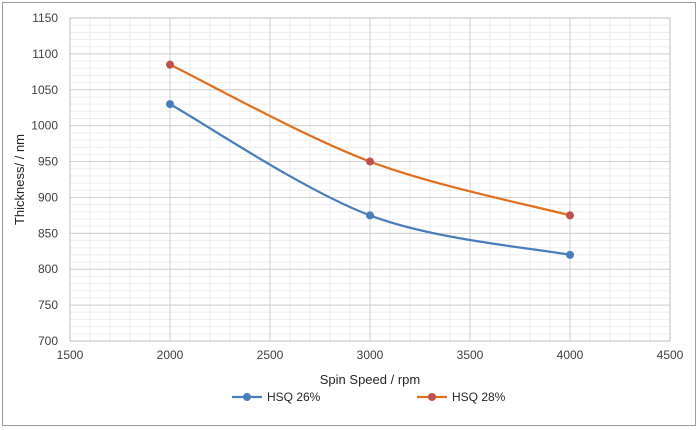  Describe the element at coordinates (48, 305) in the screenshot. I see `y-tick-label: 750` at that location.